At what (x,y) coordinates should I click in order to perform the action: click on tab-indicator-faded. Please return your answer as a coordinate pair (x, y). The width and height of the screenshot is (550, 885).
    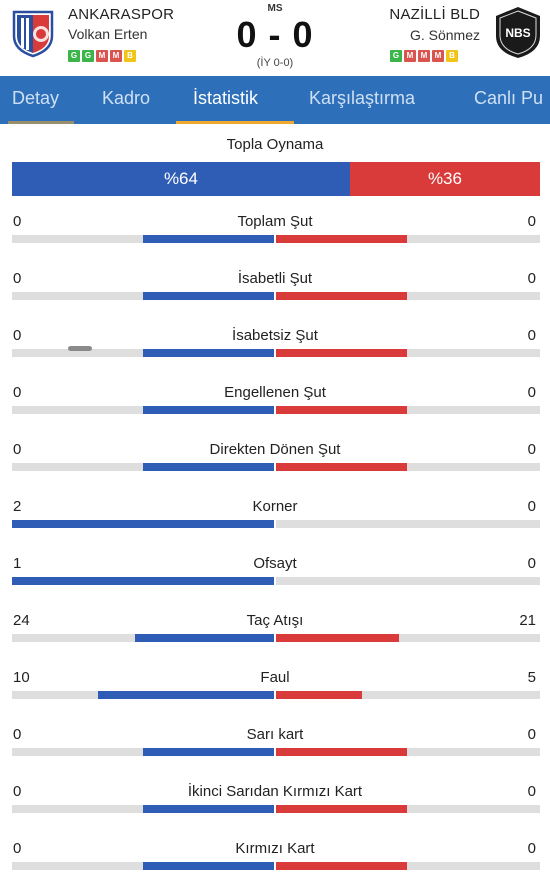
    Looking at the image, I should click on (41, 122).